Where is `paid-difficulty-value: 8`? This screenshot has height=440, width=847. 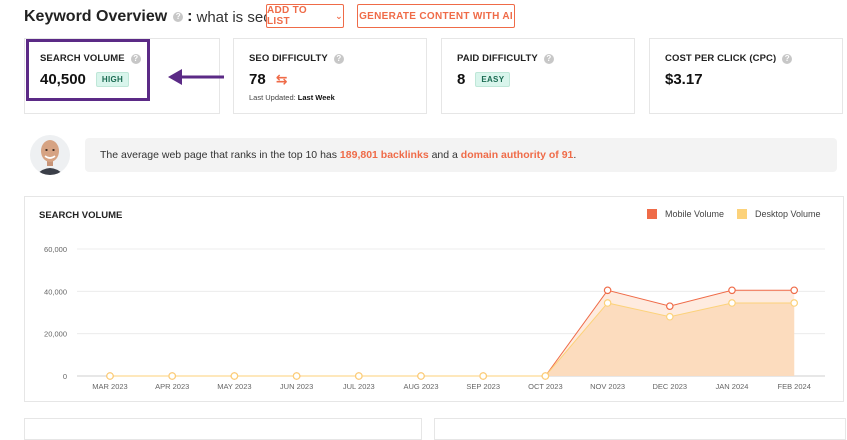 paid-difficulty-value: 8 is located at coordinates (461, 79).